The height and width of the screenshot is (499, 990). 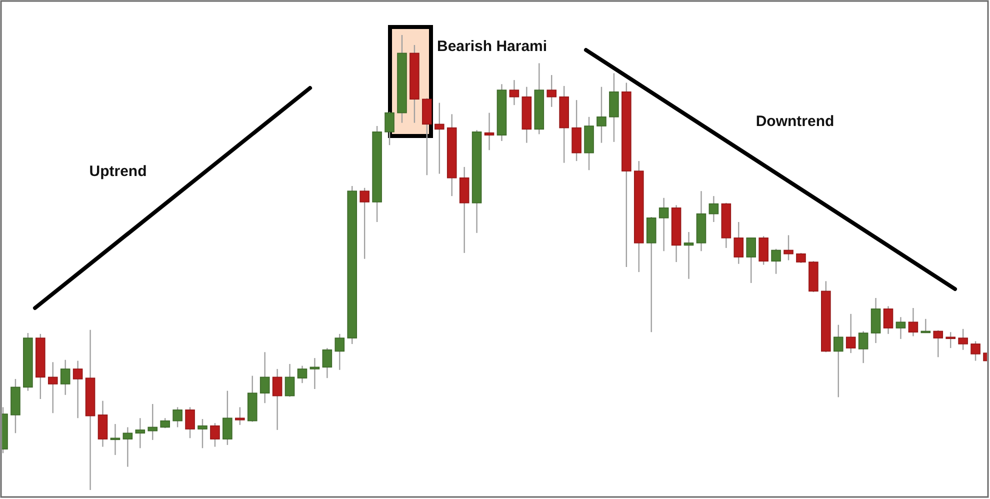 What do you see at coordinates (795, 121) in the screenshot?
I see `annotation: Downtrend` at bounding box center [795, 121].